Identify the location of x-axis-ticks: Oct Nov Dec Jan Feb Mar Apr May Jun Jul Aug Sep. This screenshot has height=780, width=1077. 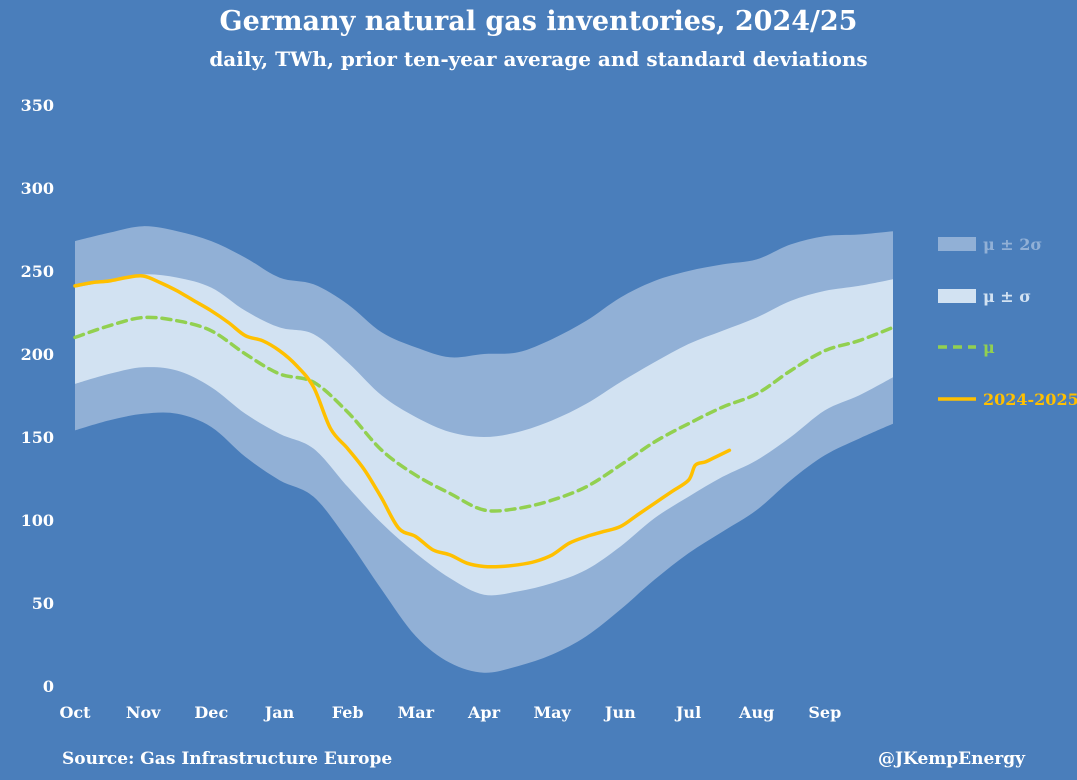
(450, 712).